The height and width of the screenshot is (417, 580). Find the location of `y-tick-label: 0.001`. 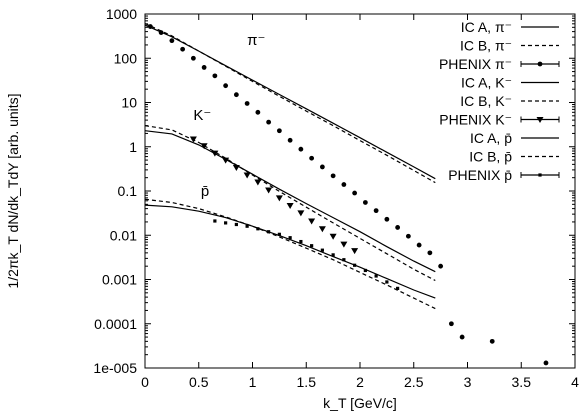

y-tick-label: 0.001 is located at coordinates (119, 280).